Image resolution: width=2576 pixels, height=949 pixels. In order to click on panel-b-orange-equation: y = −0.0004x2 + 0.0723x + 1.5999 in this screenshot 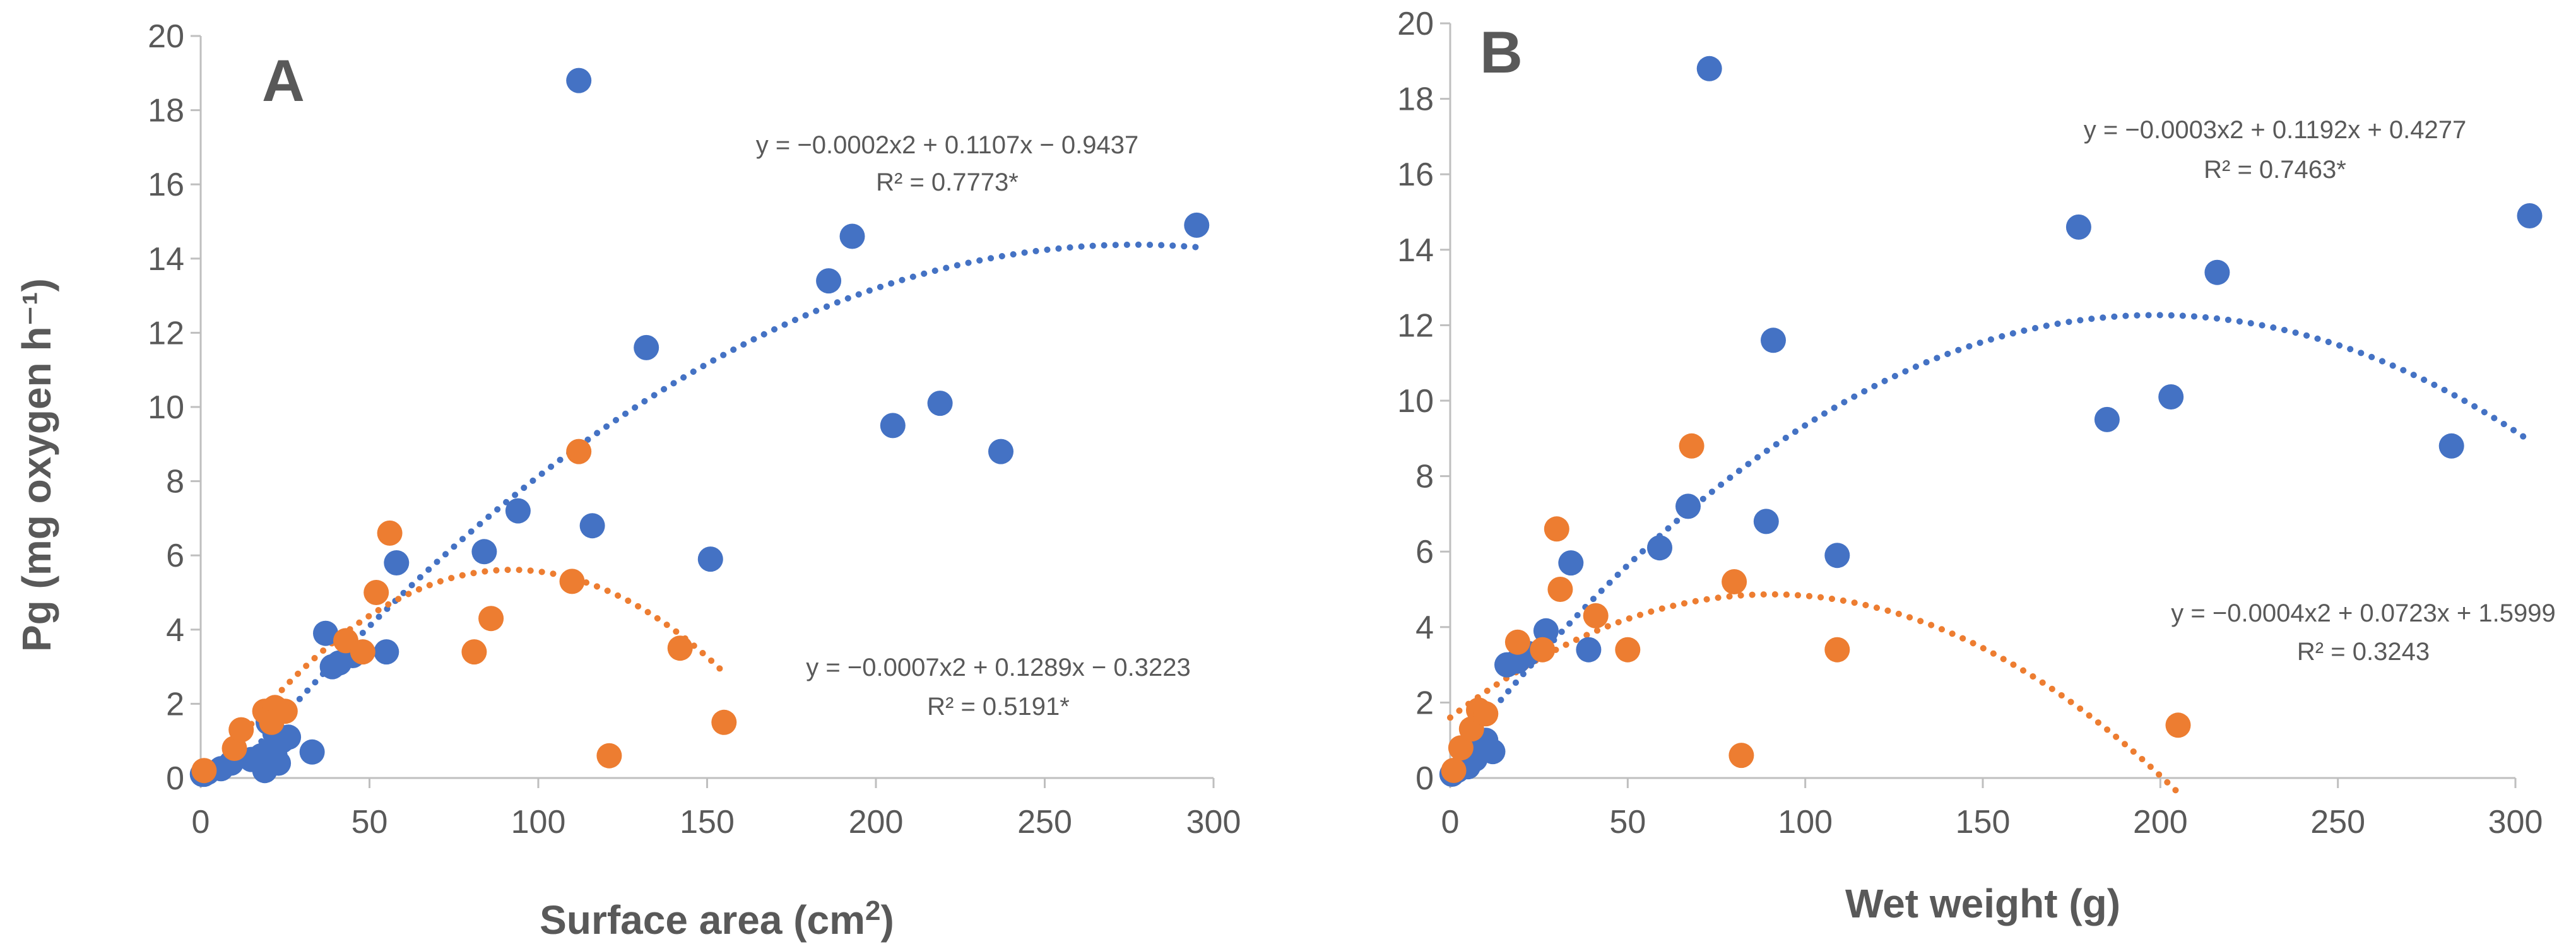, I will do `click(2363, 613)`.